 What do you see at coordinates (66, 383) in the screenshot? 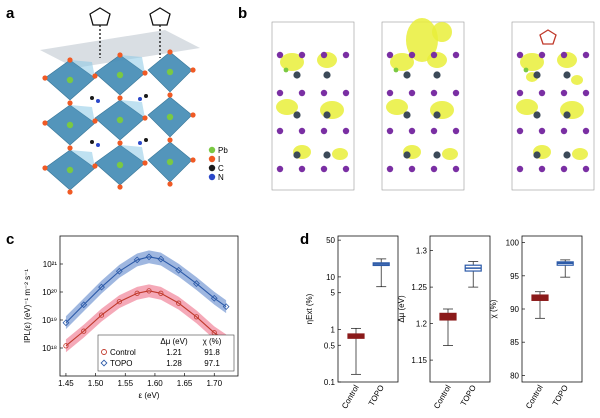
I see `x-tick-label: 1.45` at bounding box center [66, 383].